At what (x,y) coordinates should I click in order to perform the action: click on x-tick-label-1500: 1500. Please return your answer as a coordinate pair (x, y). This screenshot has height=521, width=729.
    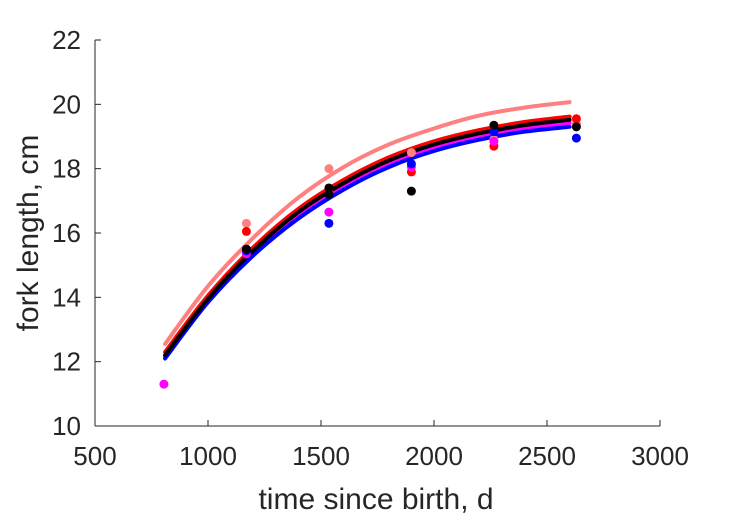
    Looking at the image, I should click on (321, 456).